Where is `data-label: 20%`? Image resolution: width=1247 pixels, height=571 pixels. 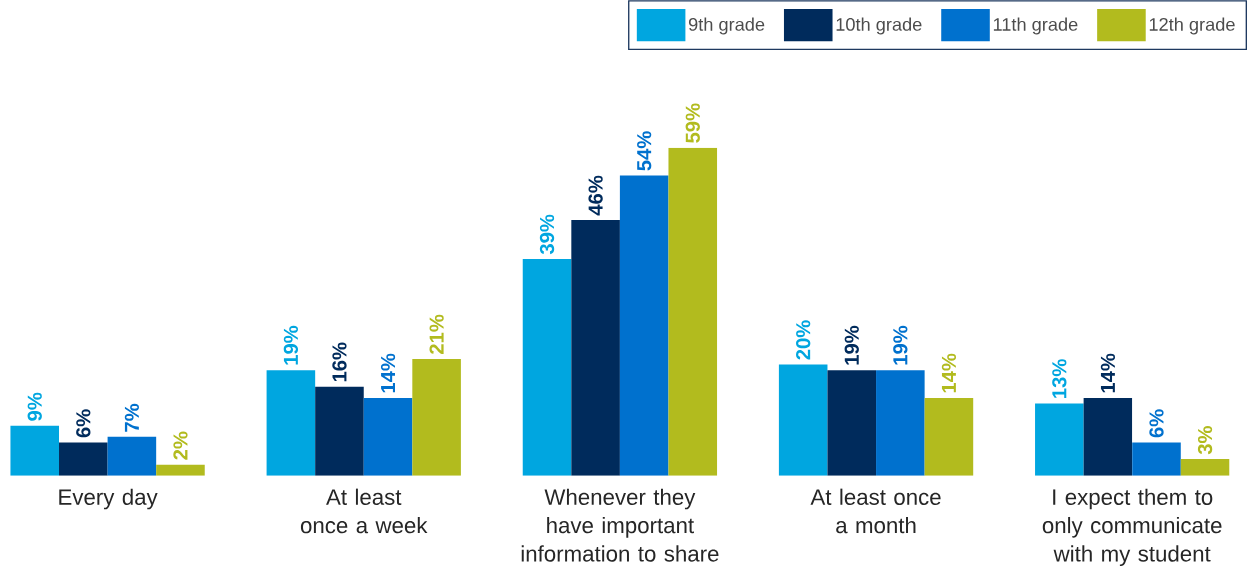
data-label: 20% is located at coordinates (803, 340).